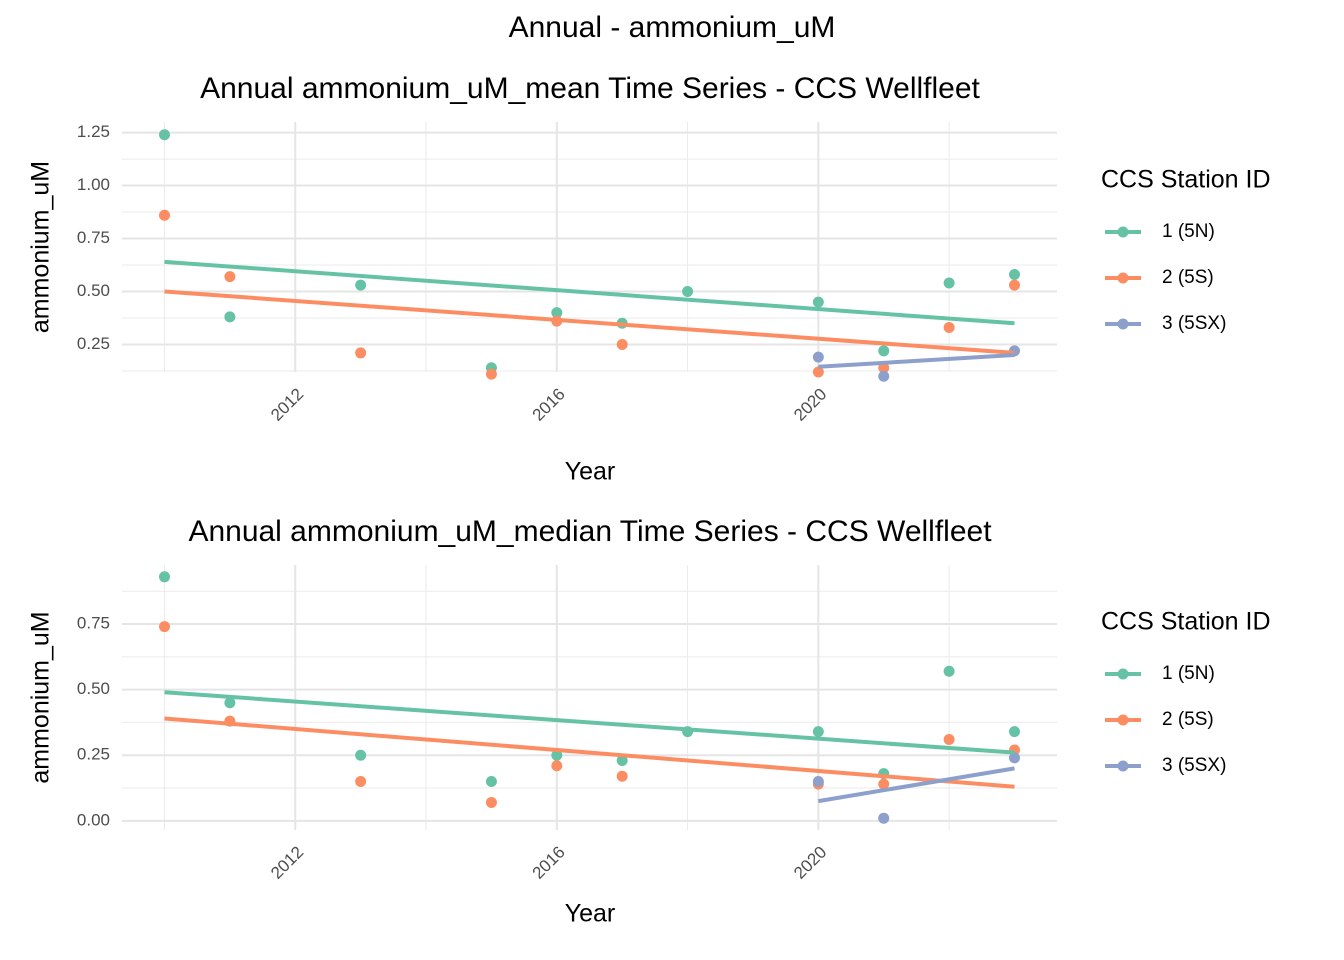  What do you see at coordinates (672, 27) in the screenshot?
I see `figure-title: Annual - ammonium_uM` at bounding box center [672, 27].